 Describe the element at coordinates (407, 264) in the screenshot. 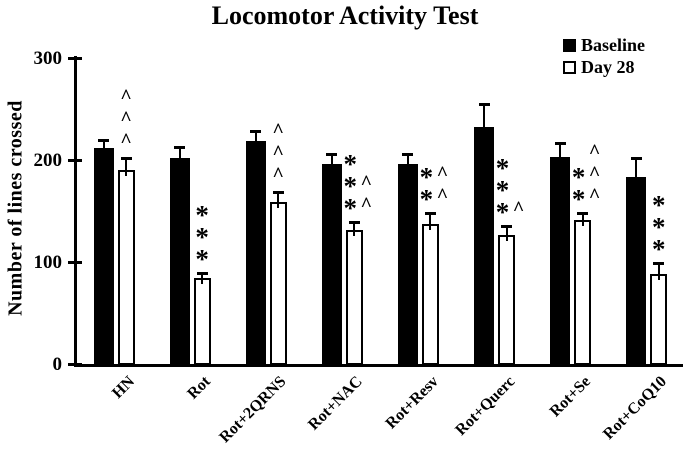

I see `bar-baseline-rot-resv` at that location.